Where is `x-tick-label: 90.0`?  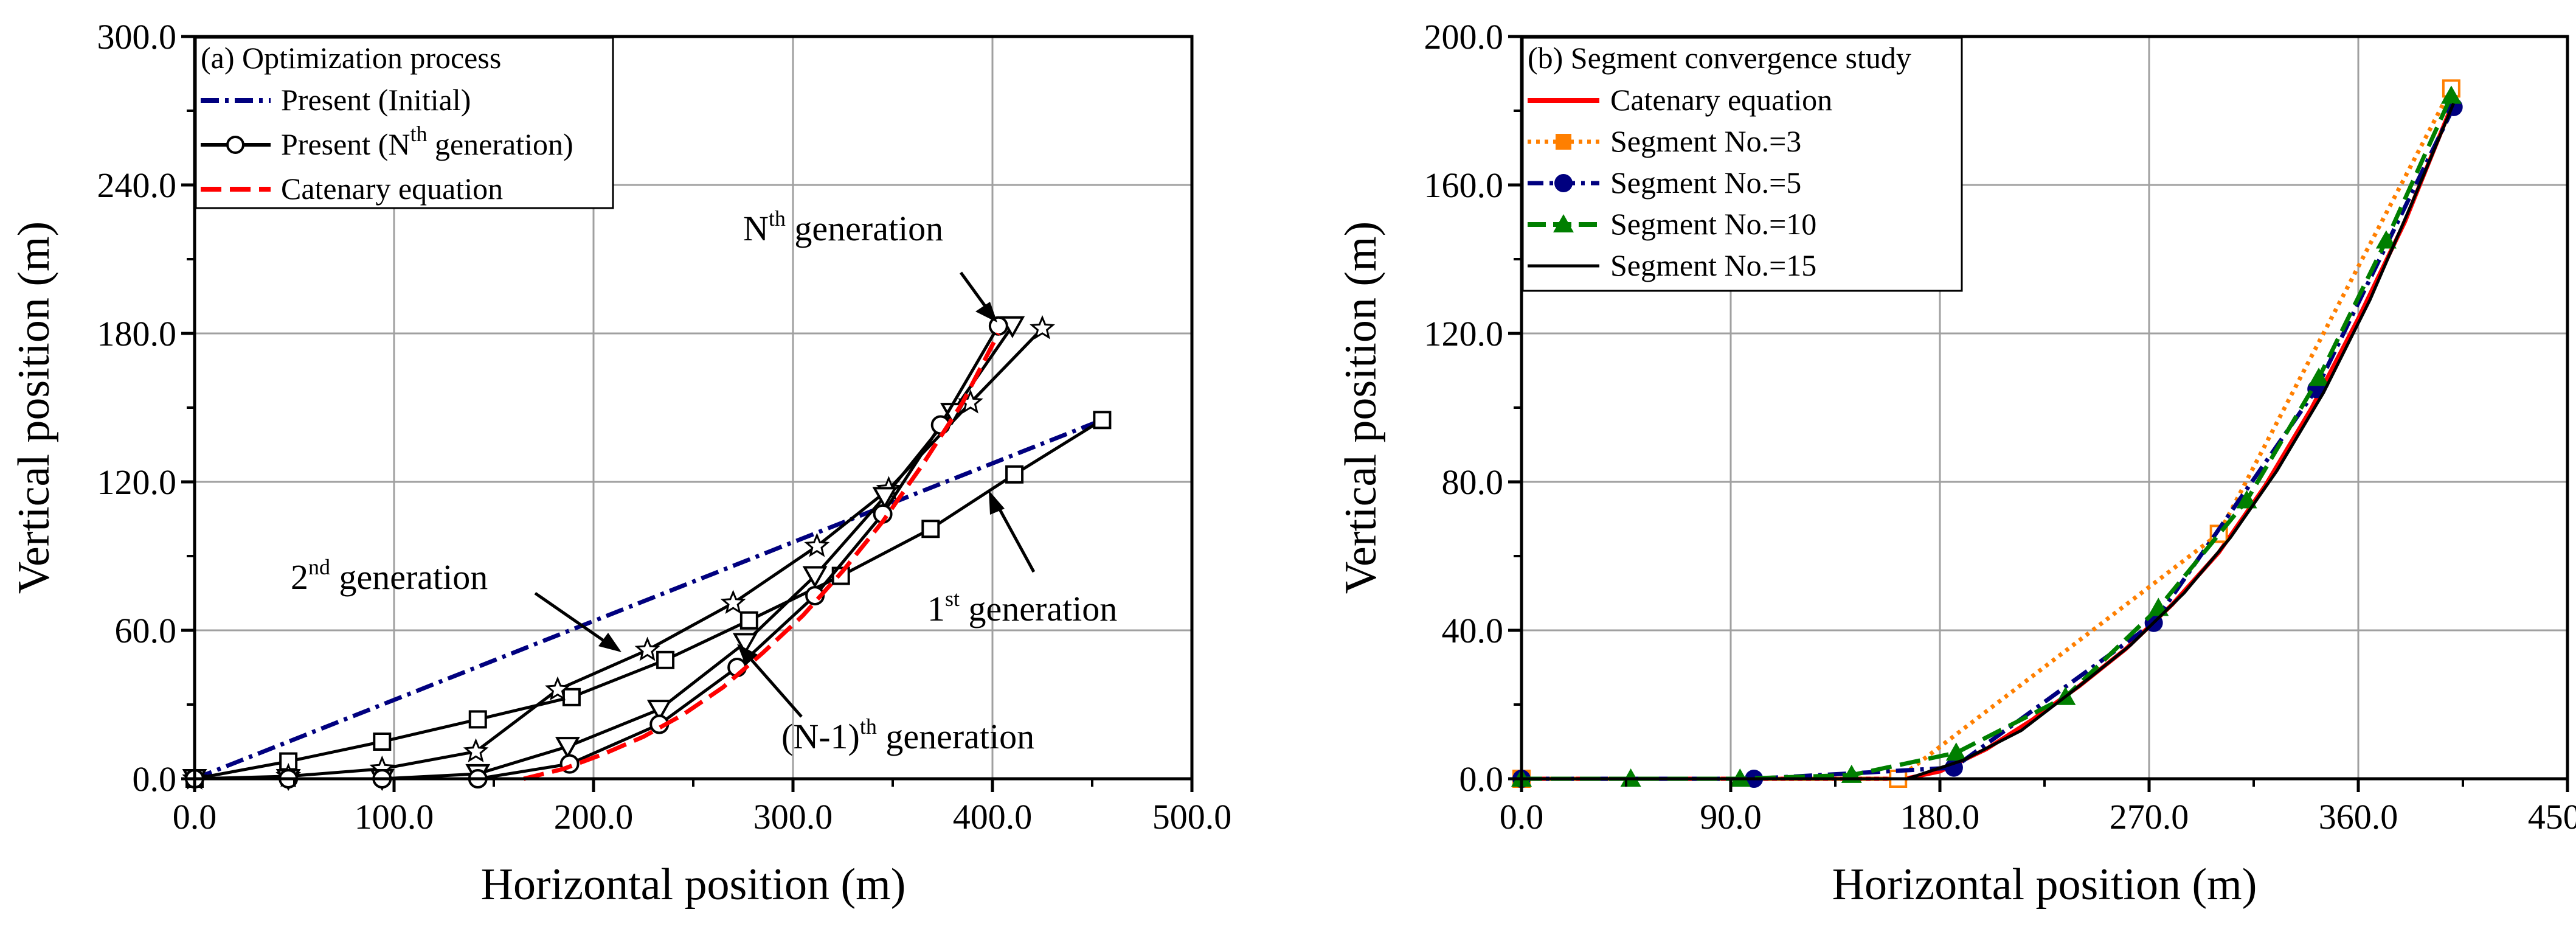 x-tick-label: 90.0 is located at coordinates (1731, 817).